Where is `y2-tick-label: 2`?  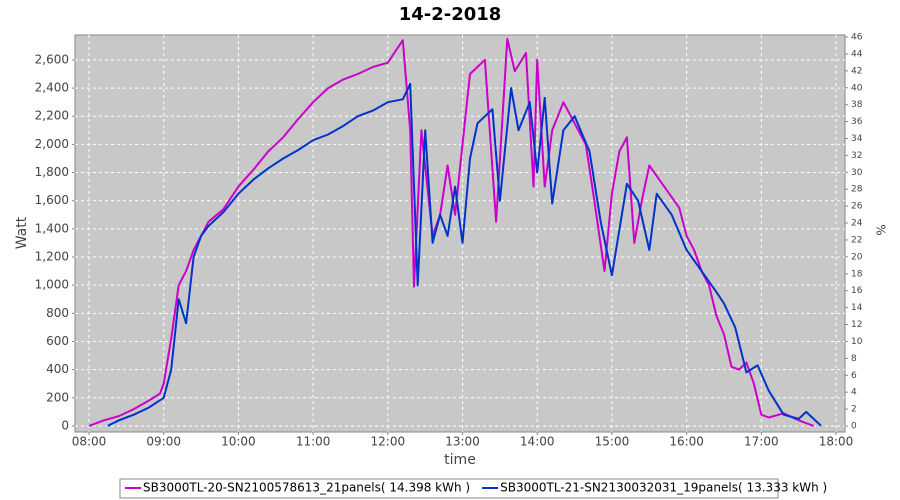 y2-tick-label: 2 is located at coordinates (854, 410).